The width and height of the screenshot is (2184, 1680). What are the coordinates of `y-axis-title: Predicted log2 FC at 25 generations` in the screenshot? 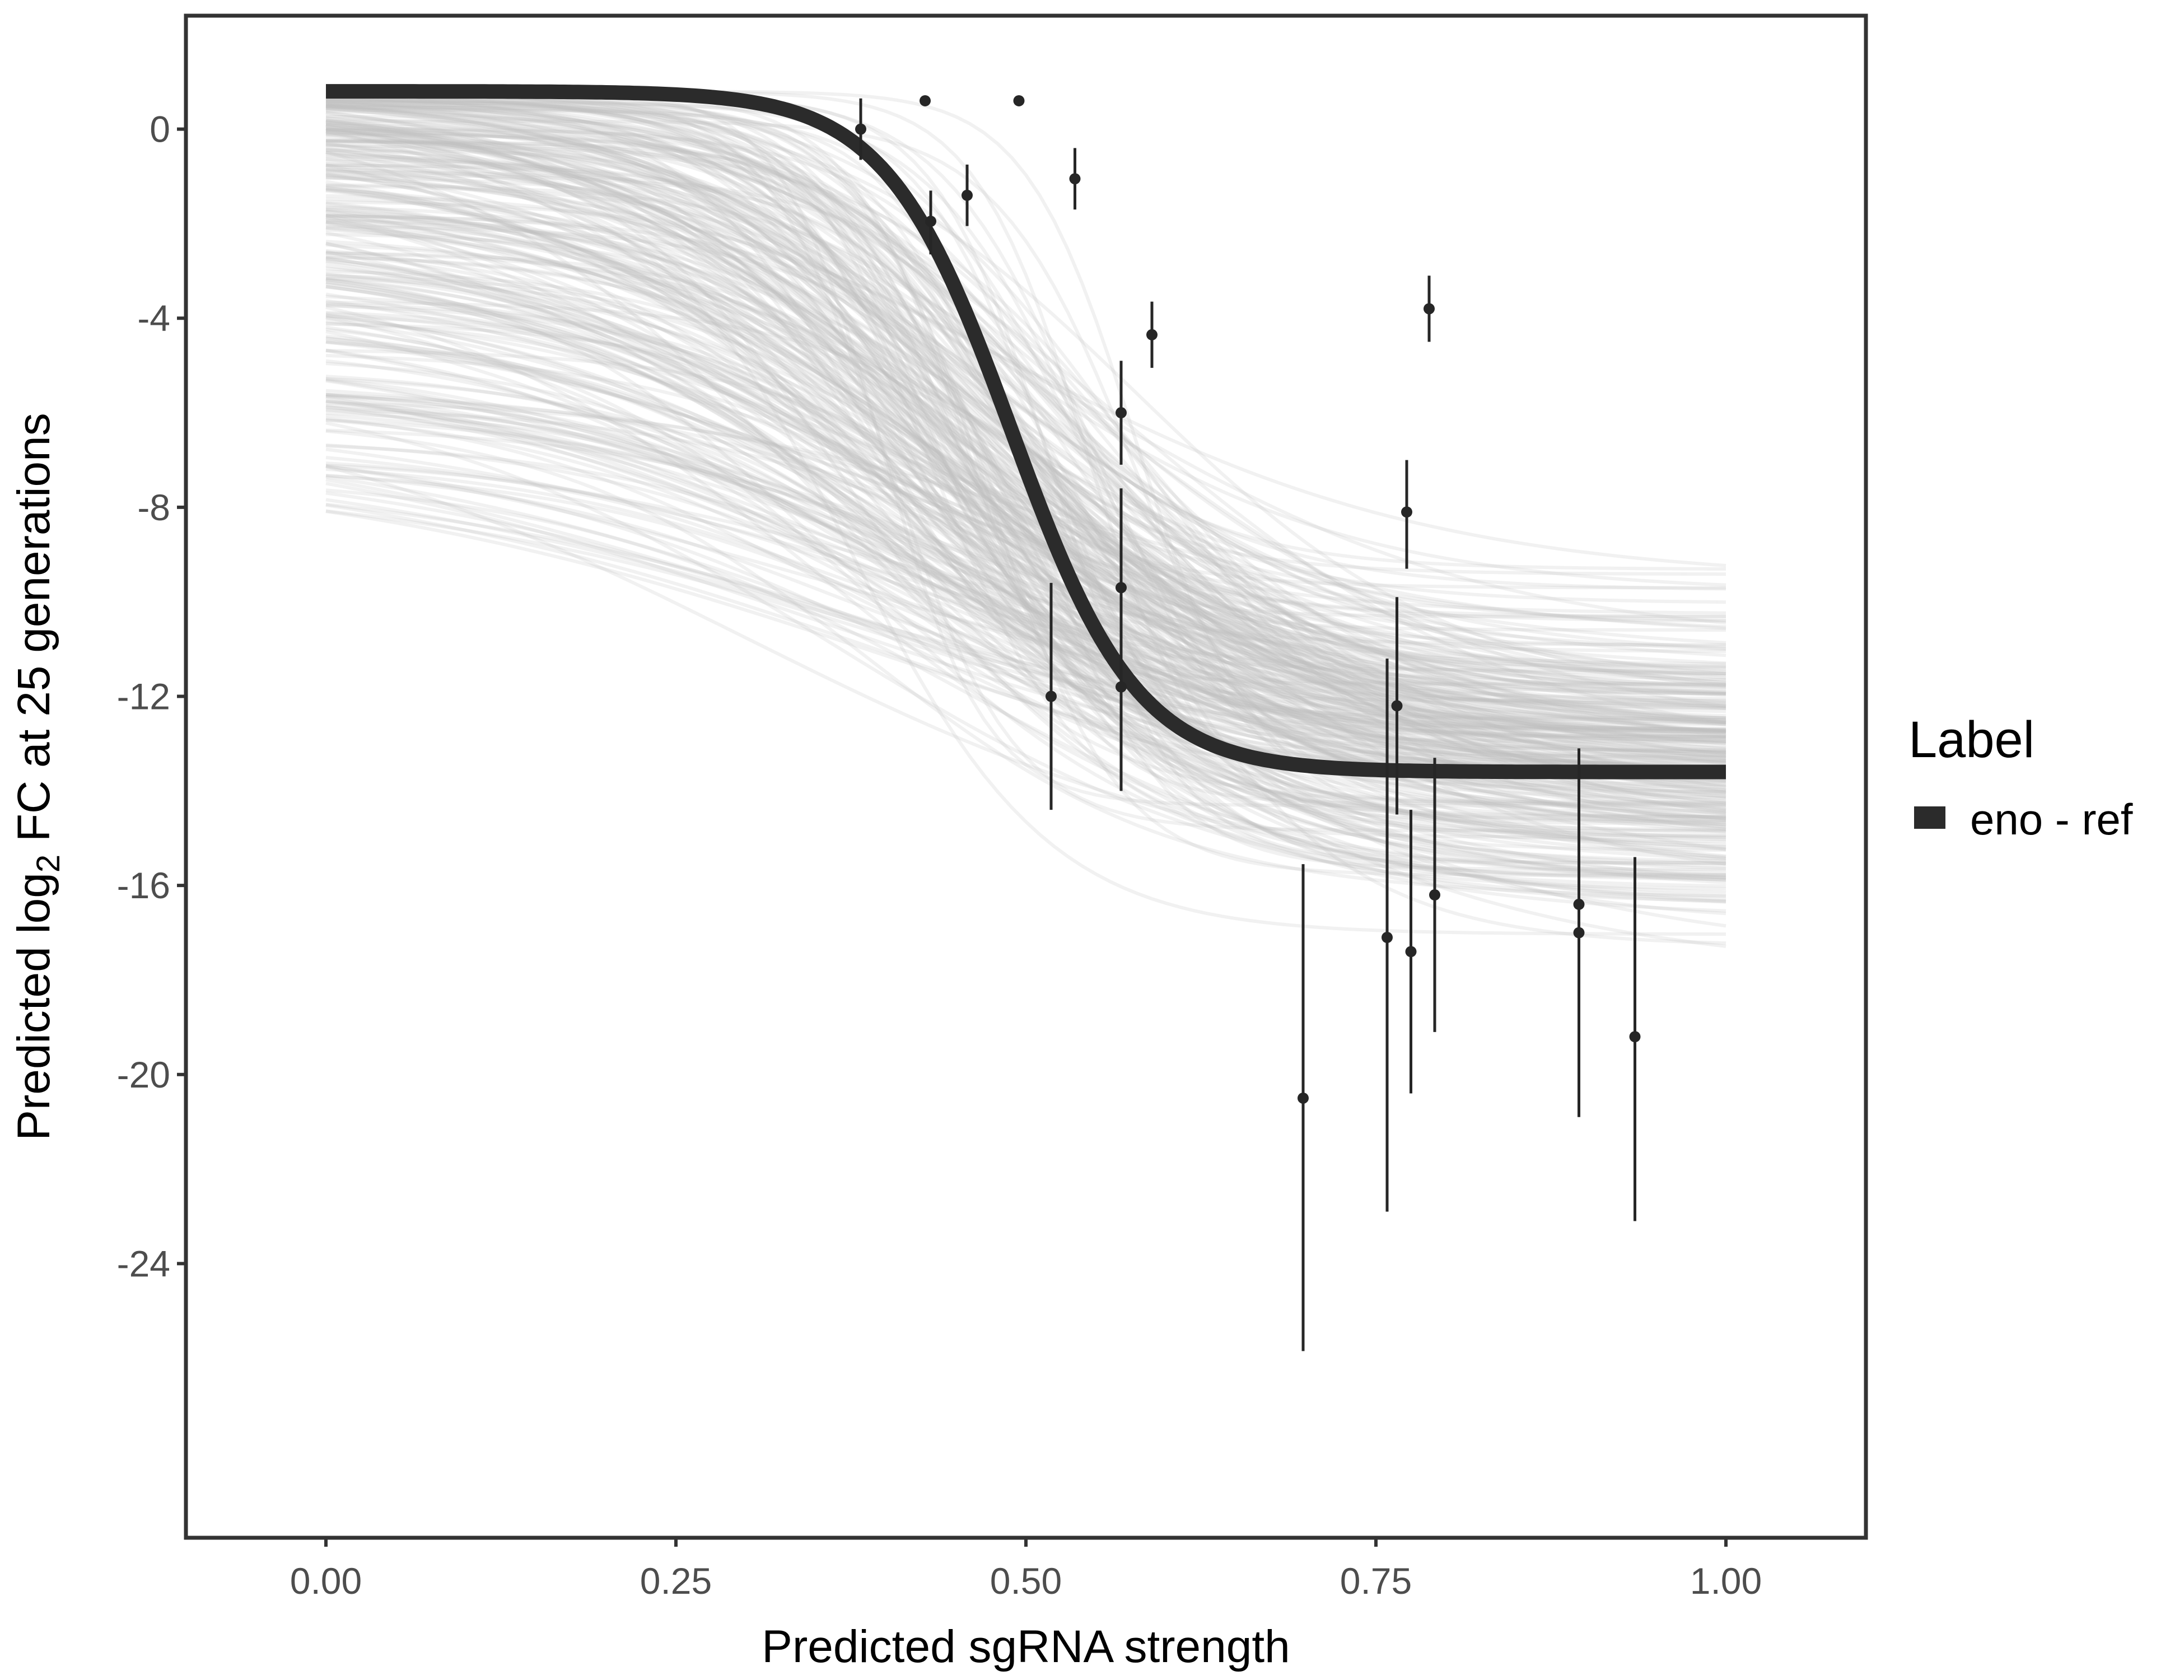 It's located at (38, 777).